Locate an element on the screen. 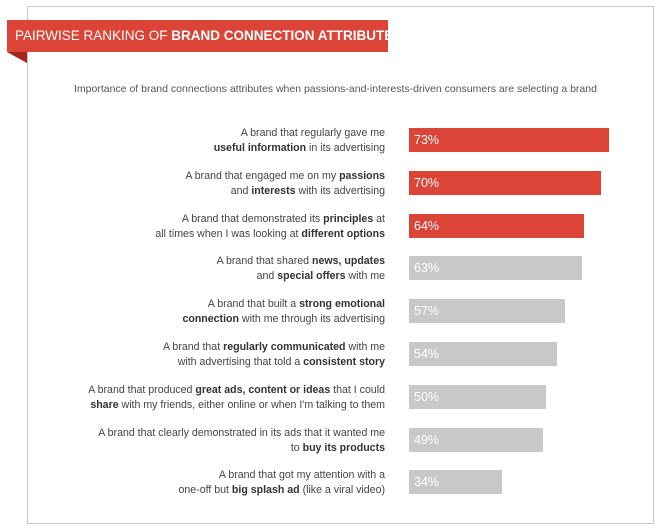 The height and width of the screenshot is (530, 659). bar: 73% is located at coordinates (509, 140).